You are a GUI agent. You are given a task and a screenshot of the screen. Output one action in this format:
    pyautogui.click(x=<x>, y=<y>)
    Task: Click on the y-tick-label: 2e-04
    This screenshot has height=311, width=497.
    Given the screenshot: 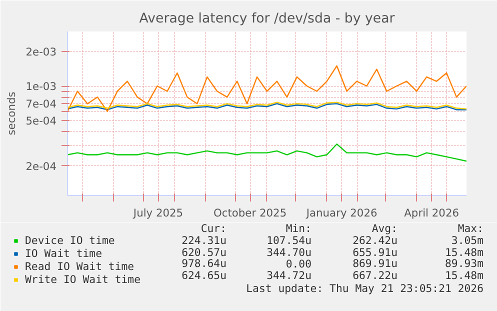 What is the action you would take?
    pyautogui.click(x=41, y=166)
    